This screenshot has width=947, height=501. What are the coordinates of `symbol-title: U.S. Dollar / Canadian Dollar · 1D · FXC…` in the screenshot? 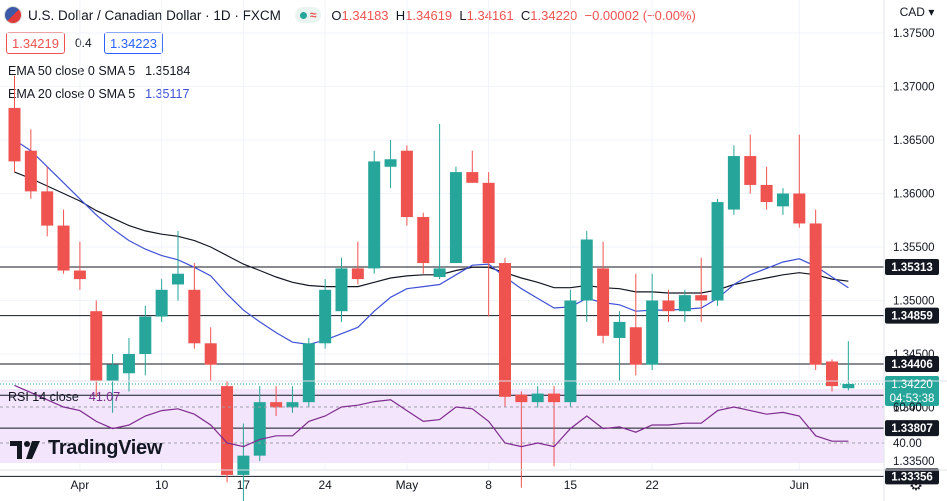 It's located at (154, 15).